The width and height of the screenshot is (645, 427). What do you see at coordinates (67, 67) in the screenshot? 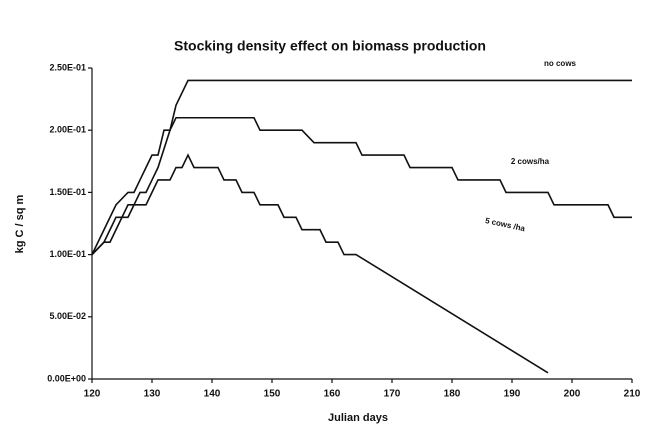
I see `y-tick-label: 2.50E-01` at bounding box center [67, 67].